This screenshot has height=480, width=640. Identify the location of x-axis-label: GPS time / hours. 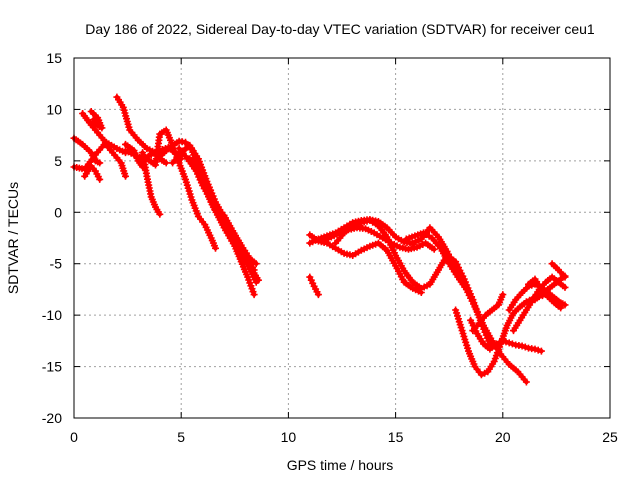
(340, 465).